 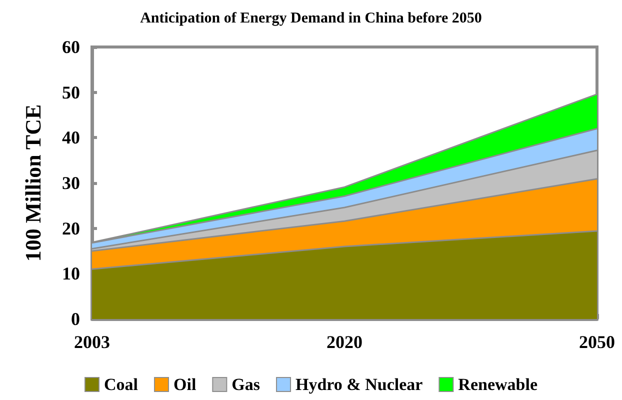 What do you see at coordinates (33, 183) in the screenshot?
I see `y-axis-title: 100 Million TCE` at bounding box center [33, 183].